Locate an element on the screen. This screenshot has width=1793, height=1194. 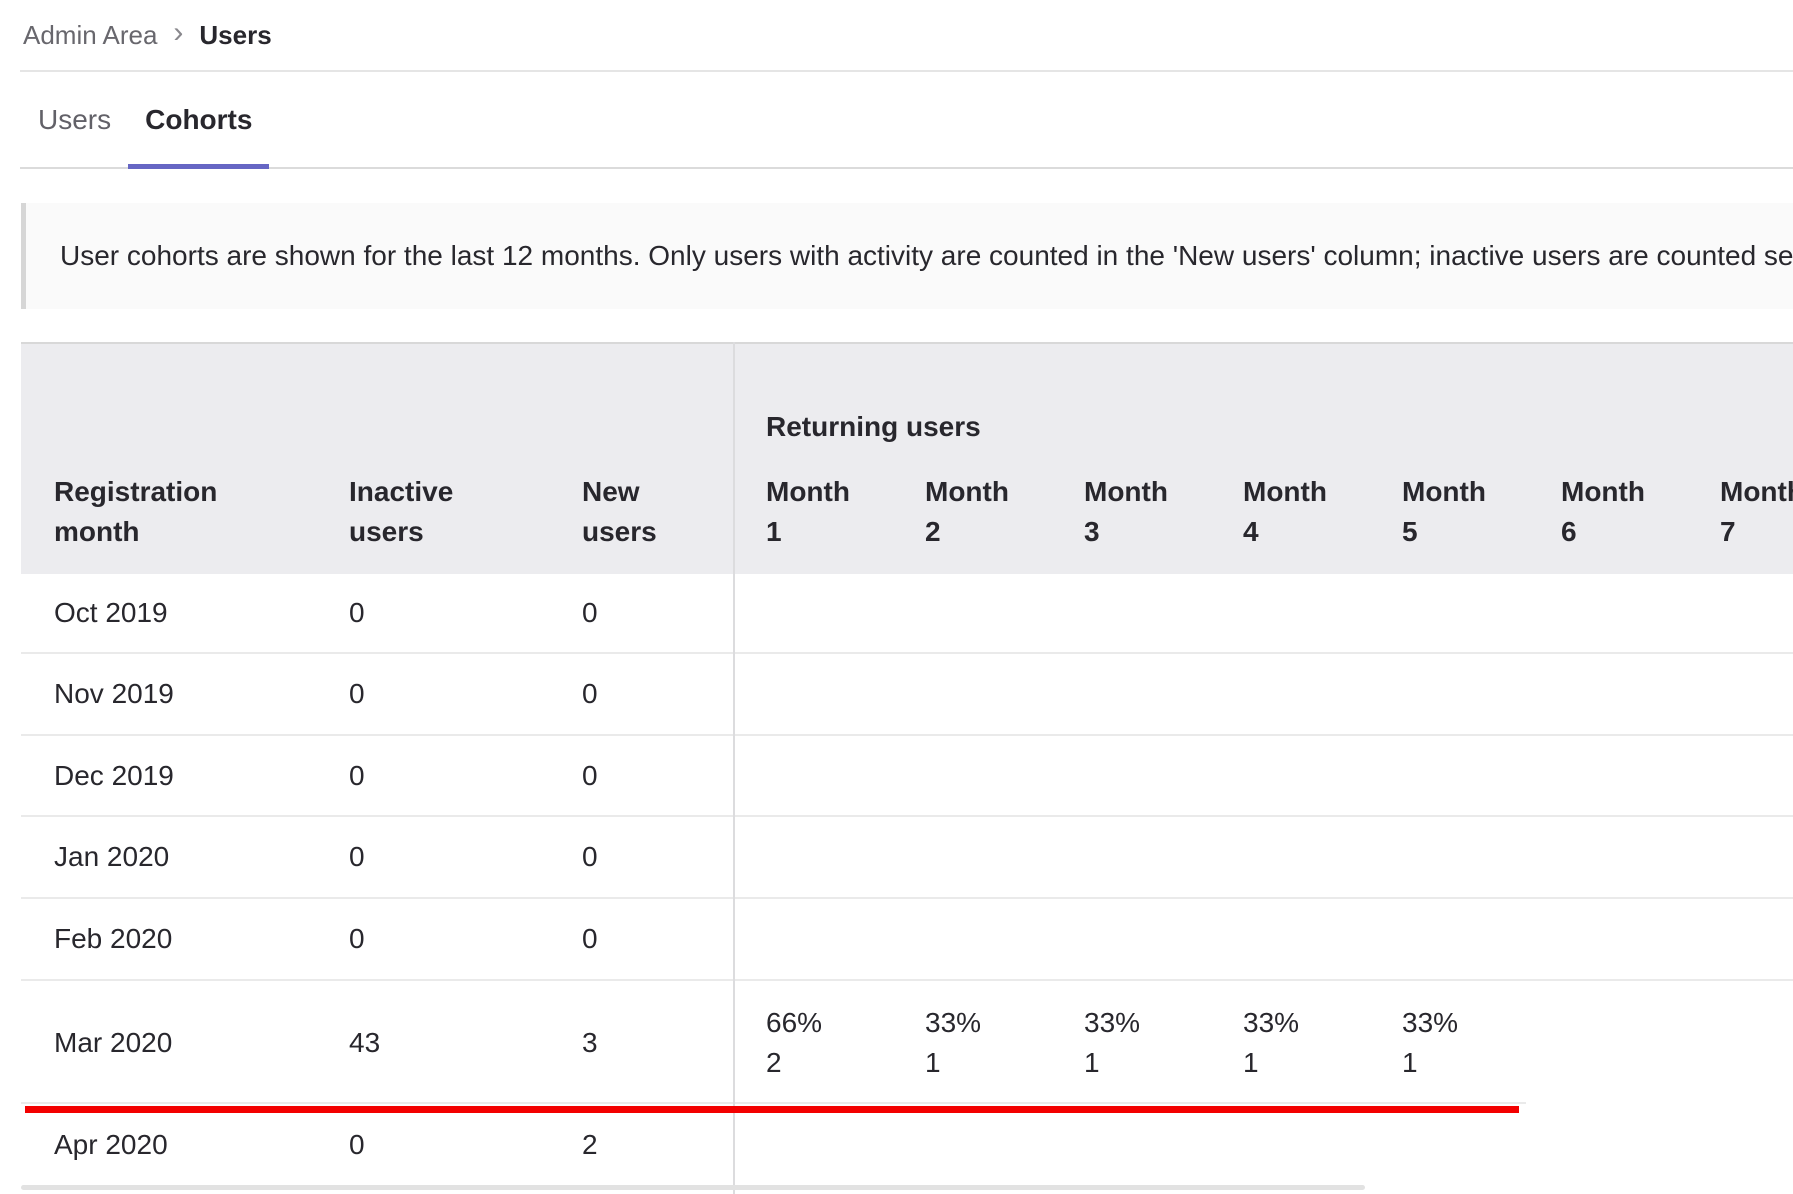
returning-users-column-divider is located at coordinates (734, 768).